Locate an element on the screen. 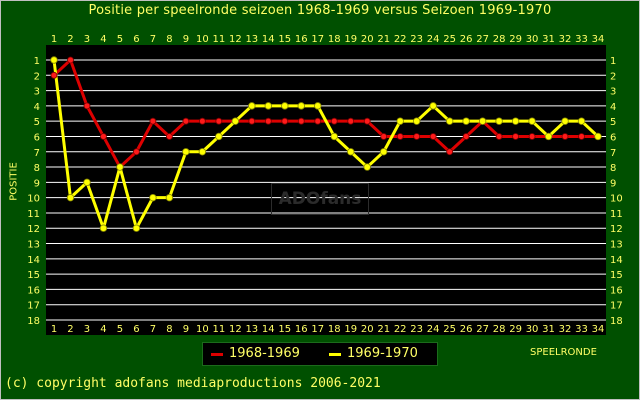 The image size is (640, 400). x-tick-top-25: 25 is located at coordinates (449, 39).